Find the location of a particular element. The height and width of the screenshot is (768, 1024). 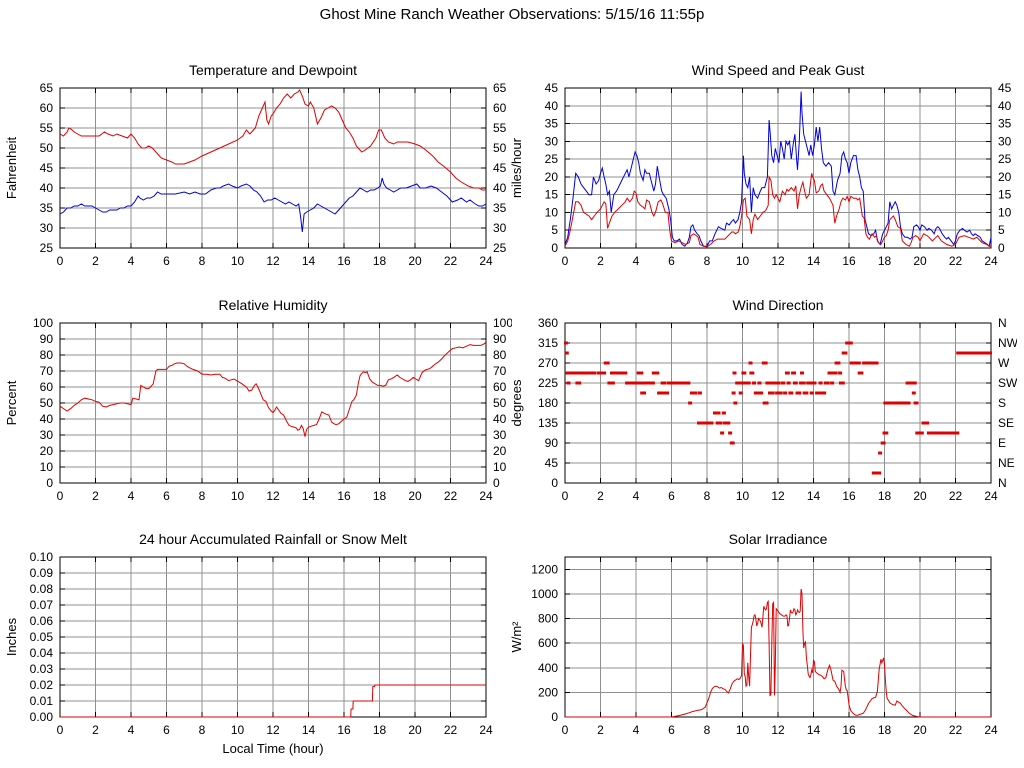

humidity-line is located at coordinates (273, 389).